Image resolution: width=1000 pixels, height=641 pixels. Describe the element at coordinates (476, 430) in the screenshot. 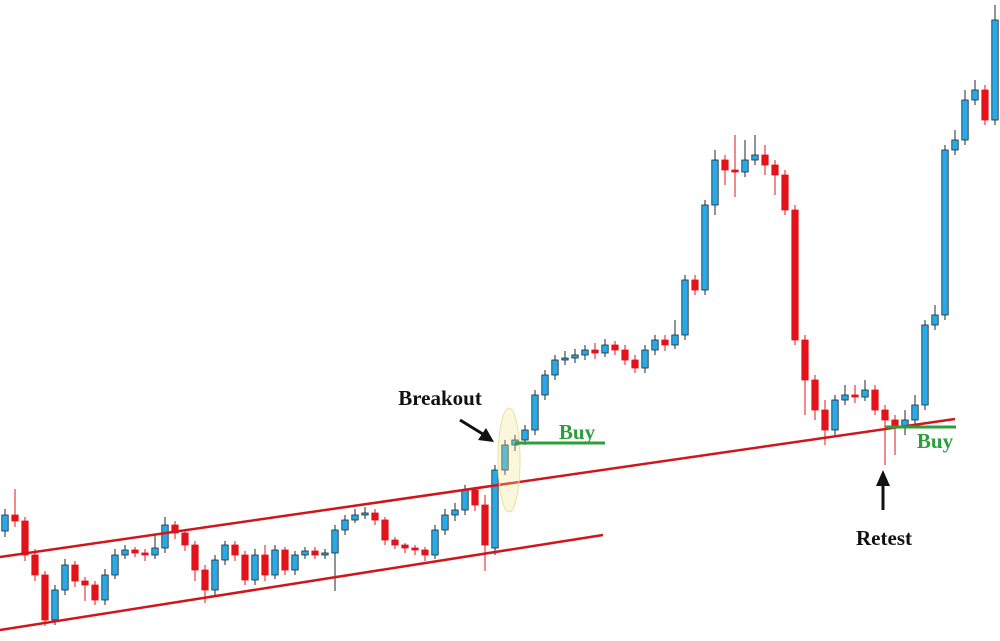

I see `breakout-arrow` at that location.